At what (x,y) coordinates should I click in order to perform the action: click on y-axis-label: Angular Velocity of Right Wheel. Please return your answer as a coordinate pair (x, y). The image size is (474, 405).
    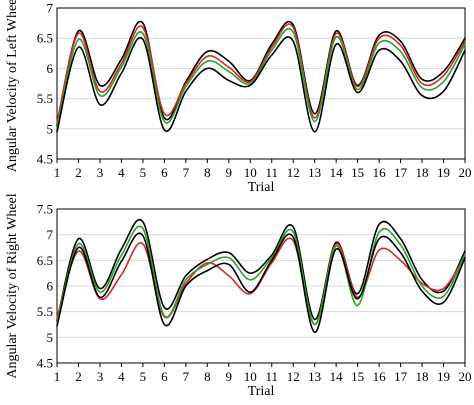
    Looking at the image, I should click on (12, 285).